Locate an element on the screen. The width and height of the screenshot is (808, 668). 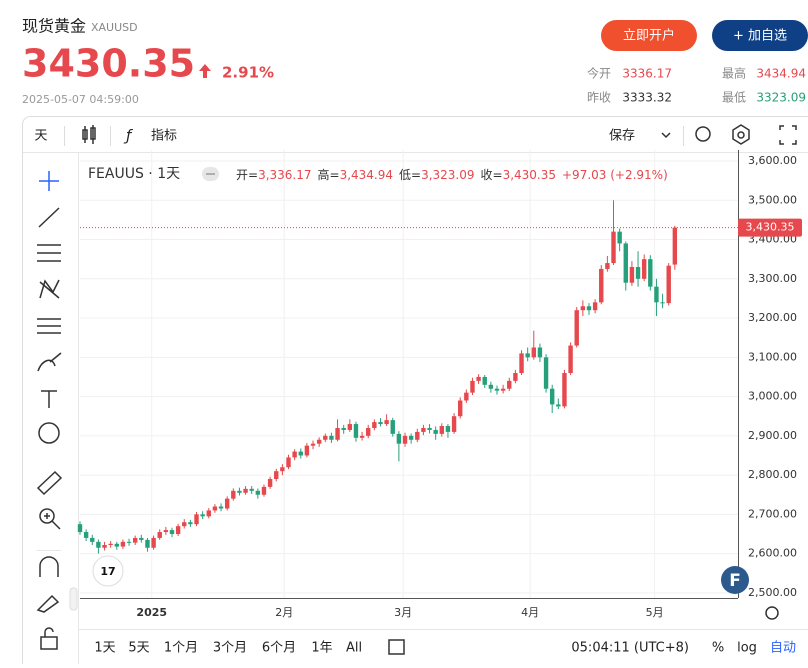
stat-label: 昨收 is located at coordinates (599, 98).